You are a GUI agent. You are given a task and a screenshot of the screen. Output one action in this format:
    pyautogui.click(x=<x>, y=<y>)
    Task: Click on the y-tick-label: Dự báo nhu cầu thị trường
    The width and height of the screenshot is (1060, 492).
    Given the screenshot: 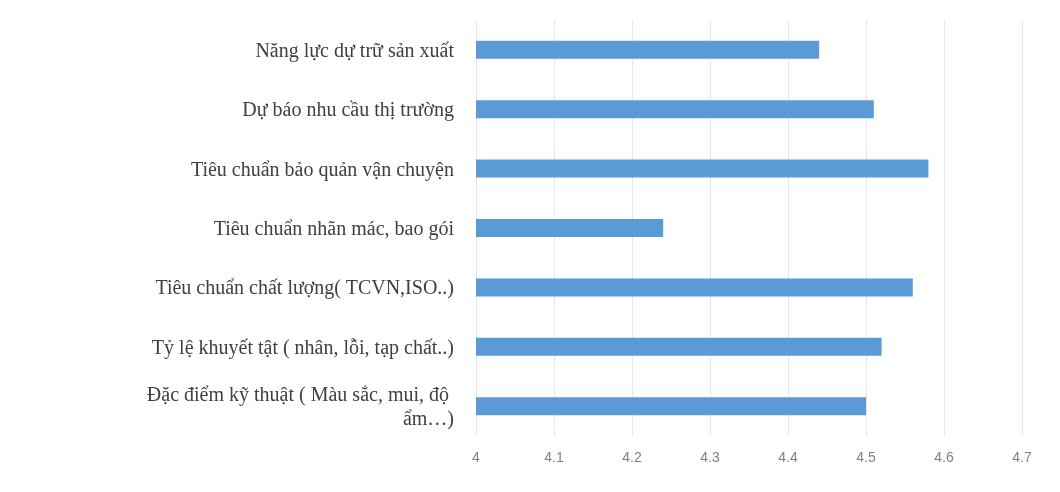 What is the action you would take?
    pyautogui.click(x=348, y=110)
    